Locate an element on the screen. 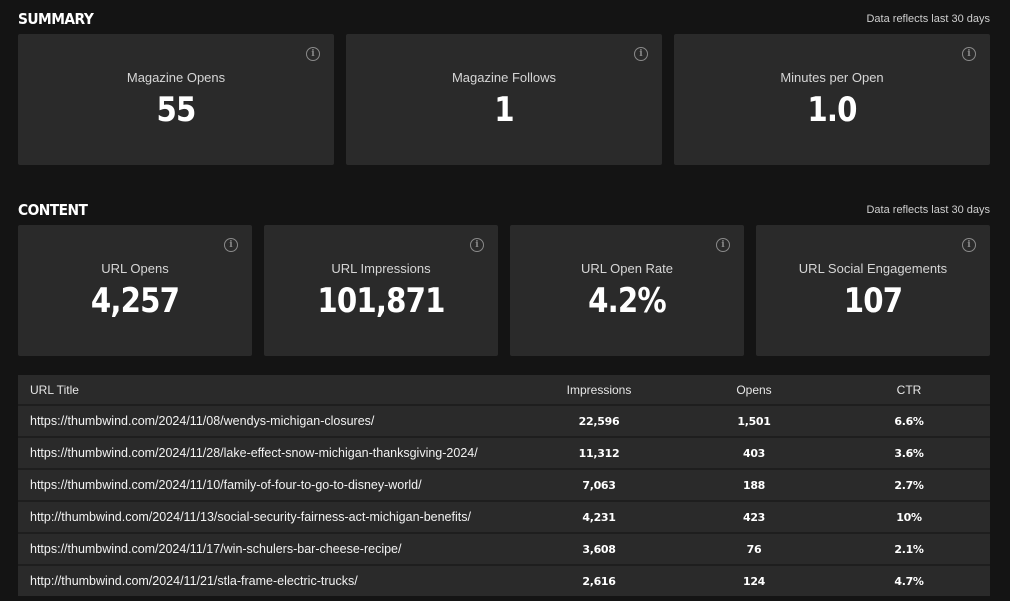 Image resolution: width=1010 pixels, height=601 pixels. ctr-cell: 3.6% is located at coordinates (909, 453).